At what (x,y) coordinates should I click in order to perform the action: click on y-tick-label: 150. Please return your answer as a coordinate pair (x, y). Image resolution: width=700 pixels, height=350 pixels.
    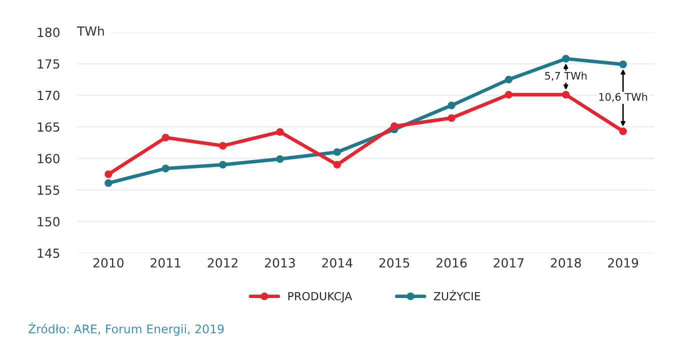
    Looking at the image, I should click on (49, 221).